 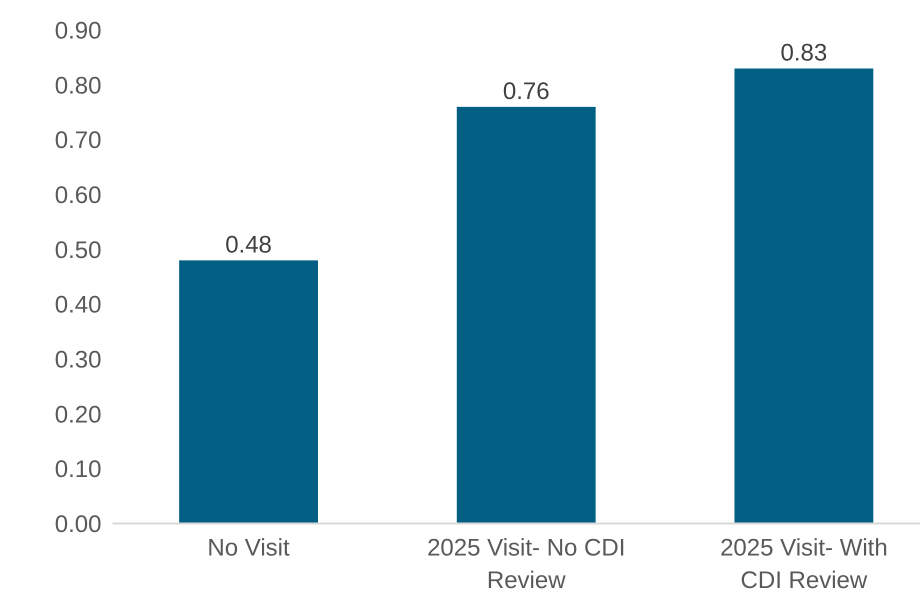 I want to click on data-label: 0.76, so click(x=526, y=91).